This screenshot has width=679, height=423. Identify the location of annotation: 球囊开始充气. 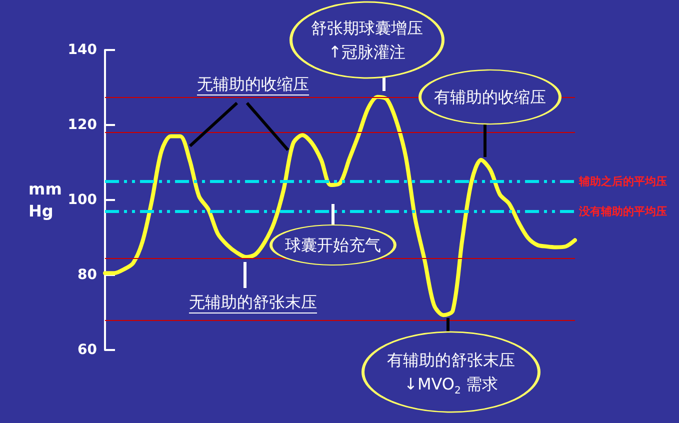
(333, 245).